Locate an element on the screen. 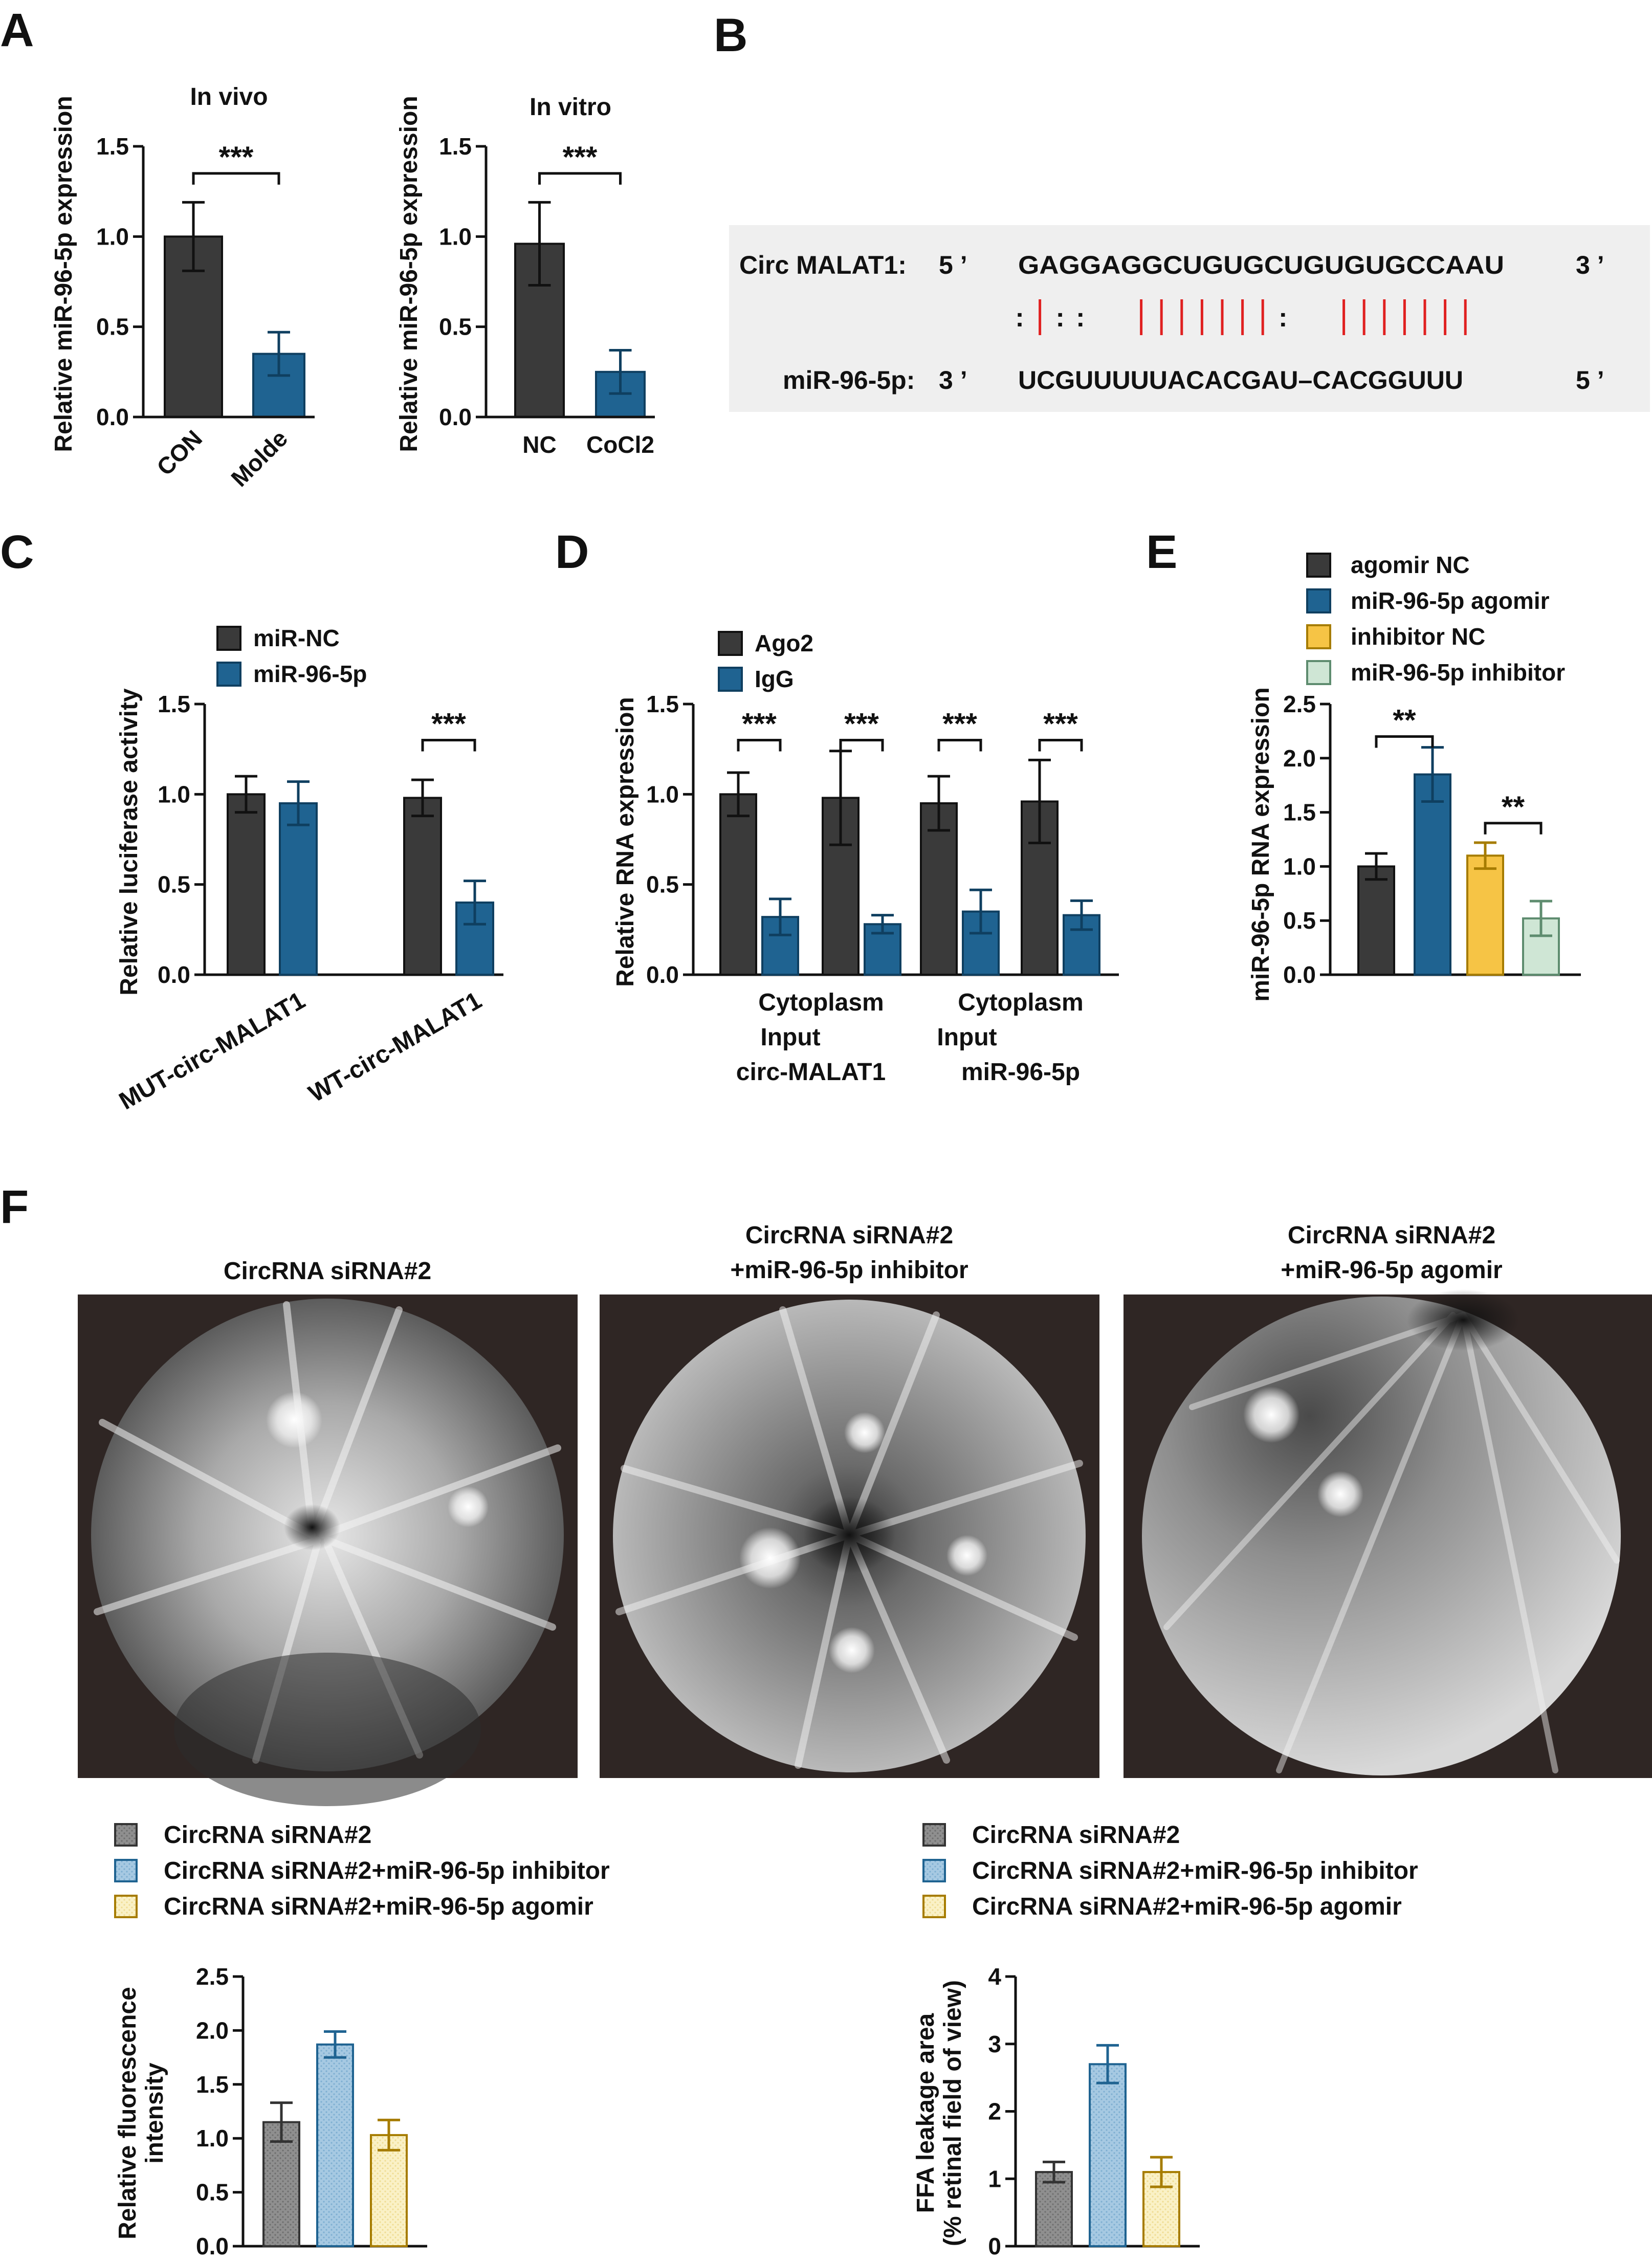 The width and height of the screenshot is (1652, 2260). D-legend-swatch is located at coordinates (730, 680).